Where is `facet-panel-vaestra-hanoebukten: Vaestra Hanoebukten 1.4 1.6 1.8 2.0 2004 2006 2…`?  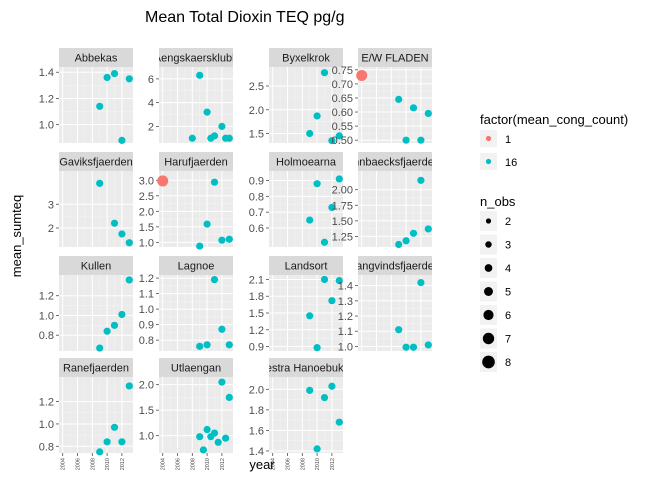
facet-panel-vaestra-hanoebukten: Vaestra Hanoebukten 1.4 1.6 1.8 2.0 2004 2006 2… is located at coordinates (304, 414).